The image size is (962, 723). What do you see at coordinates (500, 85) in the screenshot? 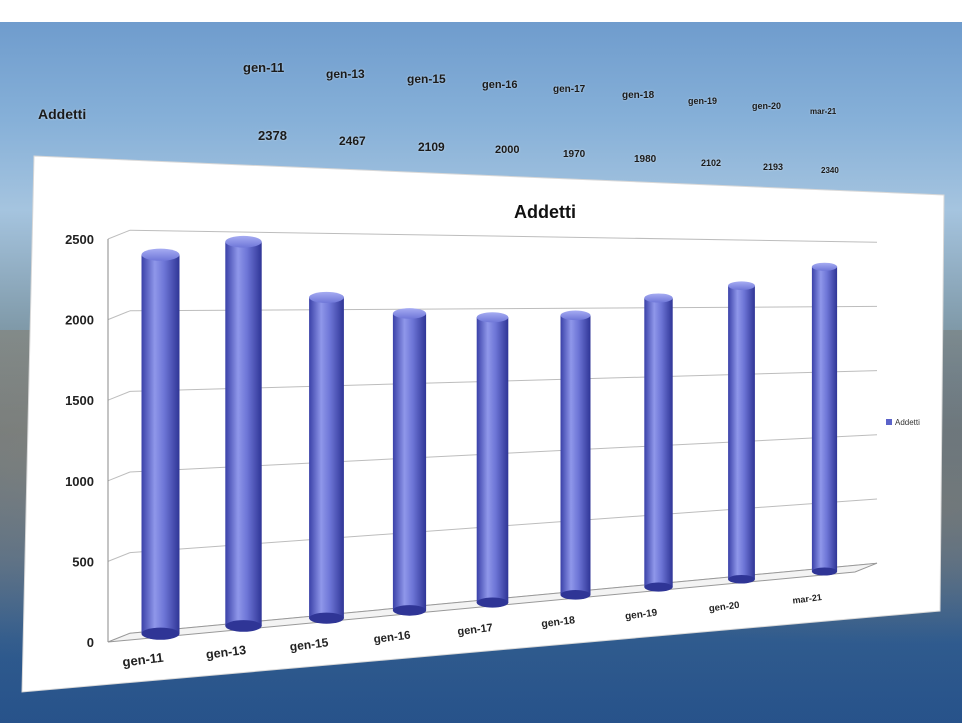
I see `table-header-gen-16: gen-16` at bounding box center [500, 85].